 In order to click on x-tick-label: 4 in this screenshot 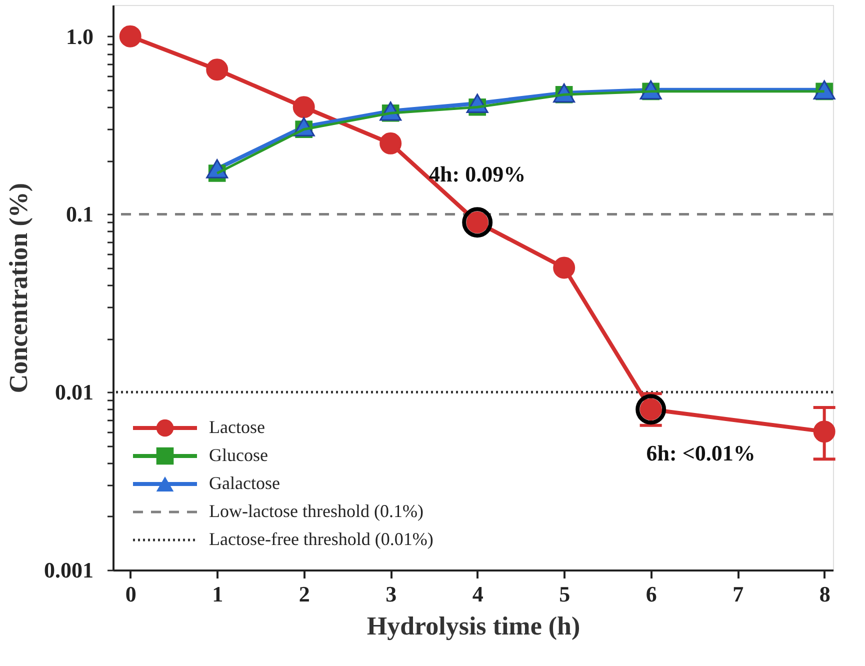, I will do `click(478, 594)`.